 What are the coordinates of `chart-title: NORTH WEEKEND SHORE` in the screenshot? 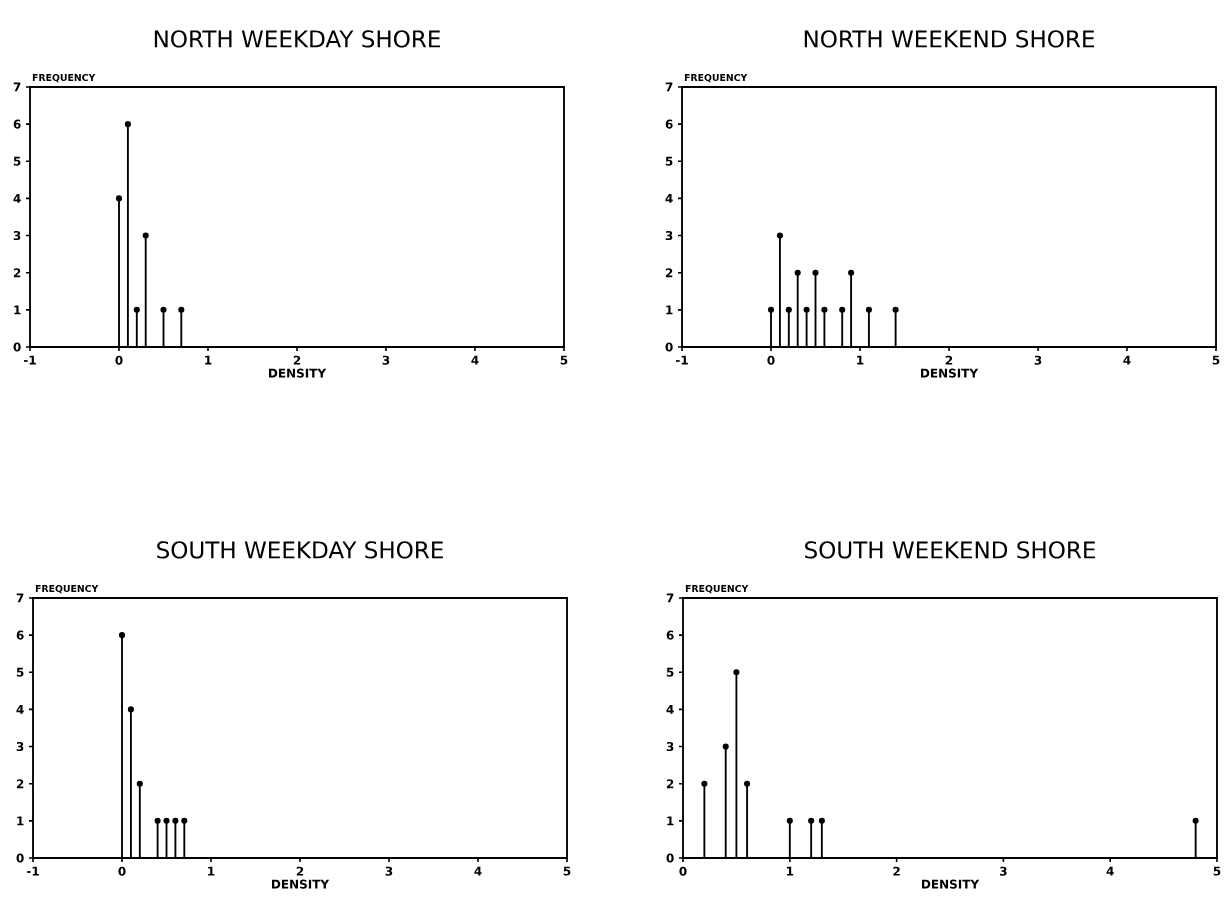 It's located at (949, 39).